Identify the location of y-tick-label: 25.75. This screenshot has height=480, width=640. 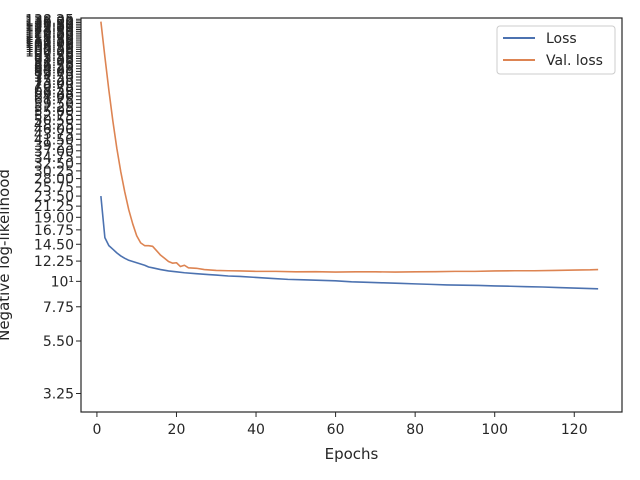
(54, 188).